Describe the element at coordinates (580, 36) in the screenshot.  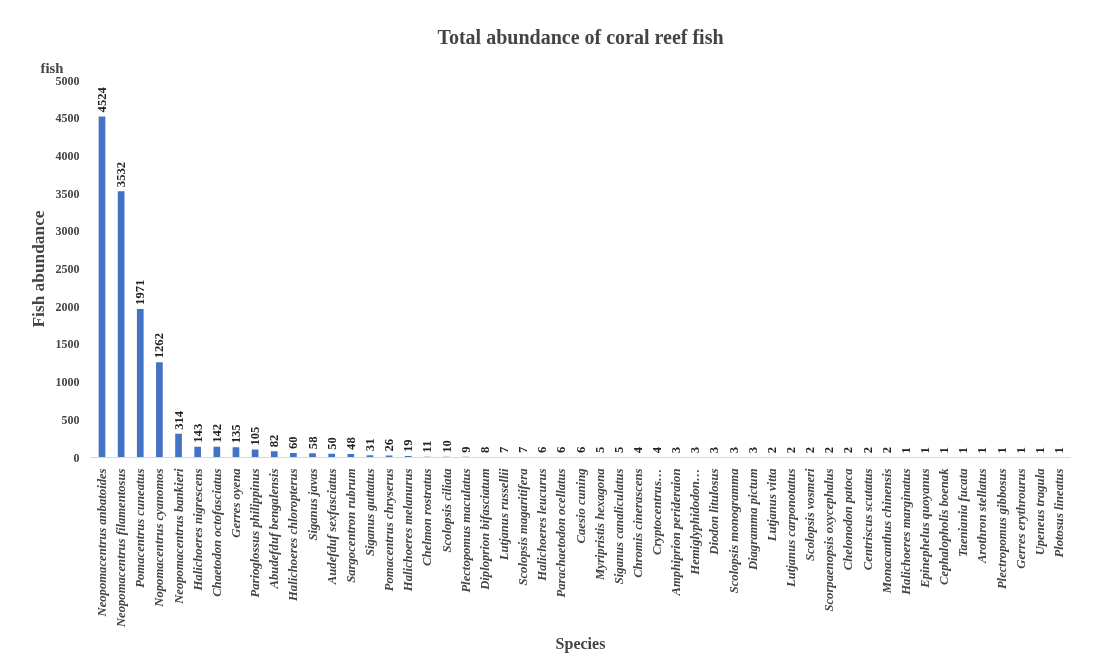
I see `chart-title: Total abundance of coral reef fish` at that location.